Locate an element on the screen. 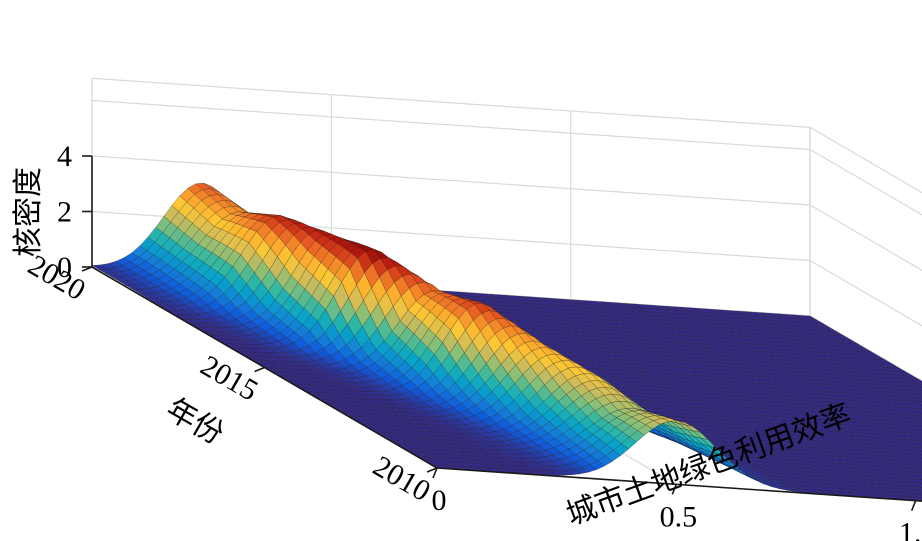 Image resolution: width=922 pixels, height=541 pixels. y-axis-label: 年份 is located at coordinates (195, 421).